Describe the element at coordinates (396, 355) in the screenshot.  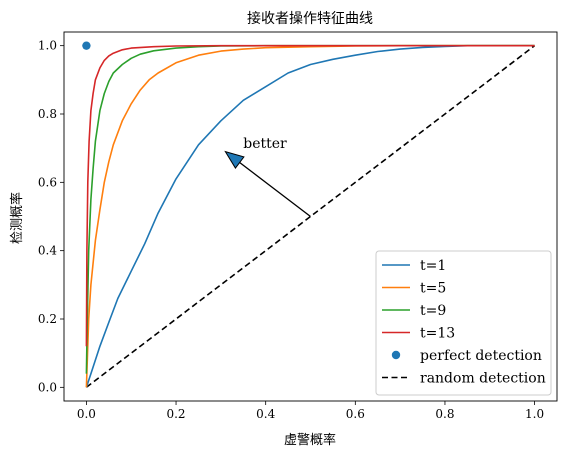
I see `legend-marker` at that location.